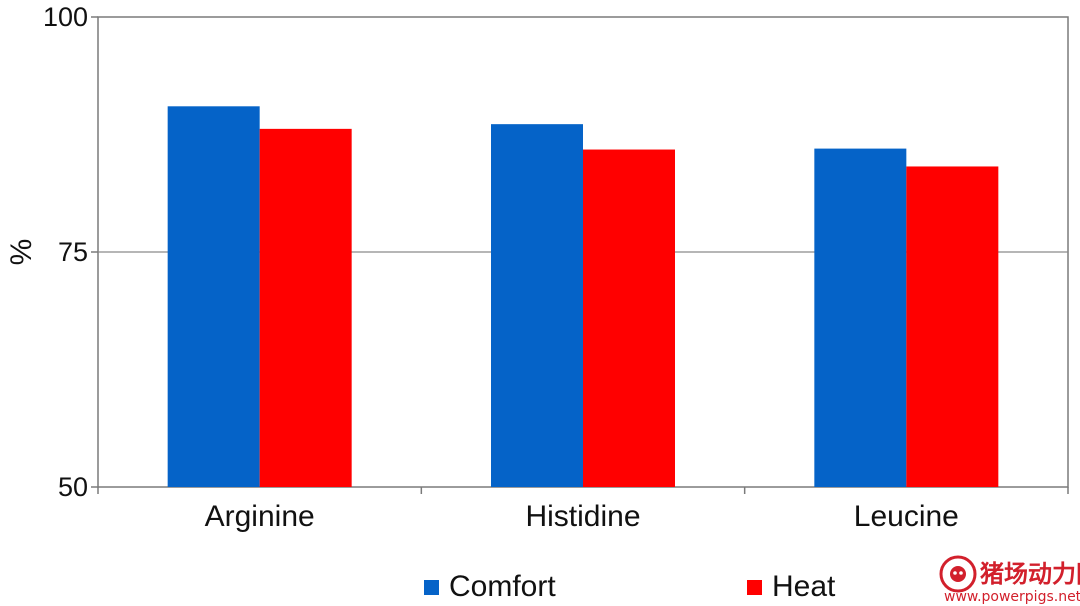  What do you see at coordinates (431, 587) in the screenshot?
I see `legend-swatch-comfort` at bounding box center [431, 587].